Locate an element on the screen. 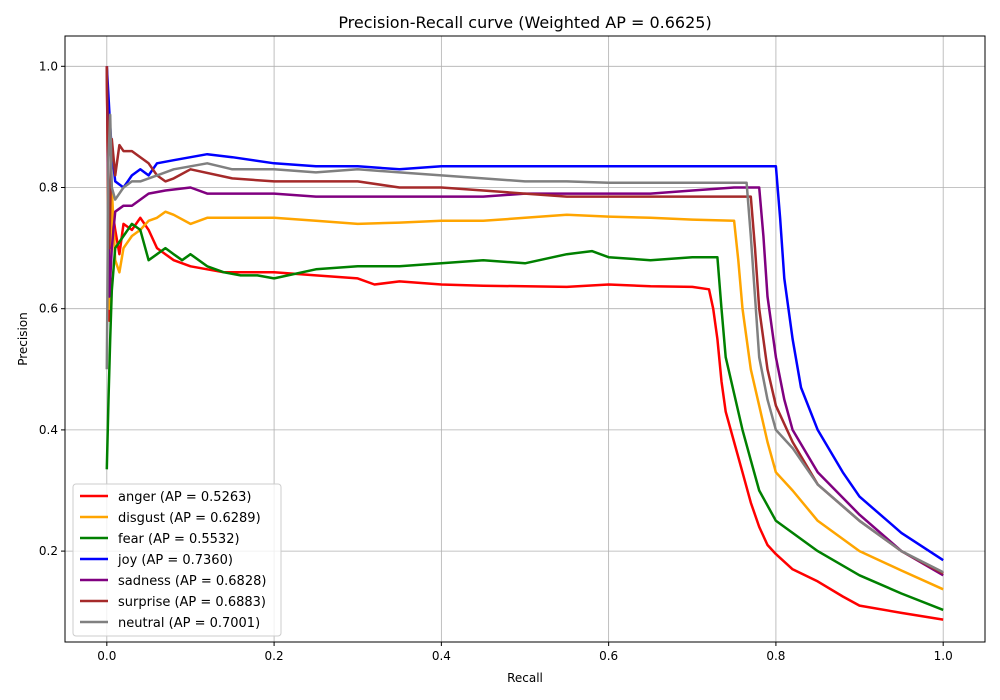 This screenshot has height=700, width=1000. legend-entry: disgust (AP = 0.6289) is located at coordinates (189, 518).